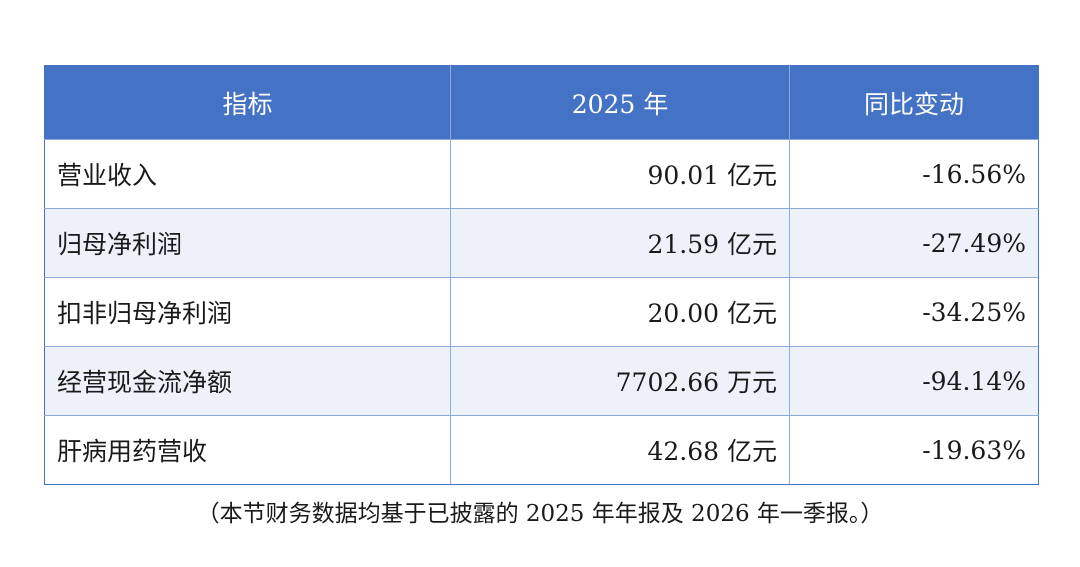 The height and width of the screenshot is (567, 1080). I want to click on value-cell: 7702.66 万元, so click(620, 381).